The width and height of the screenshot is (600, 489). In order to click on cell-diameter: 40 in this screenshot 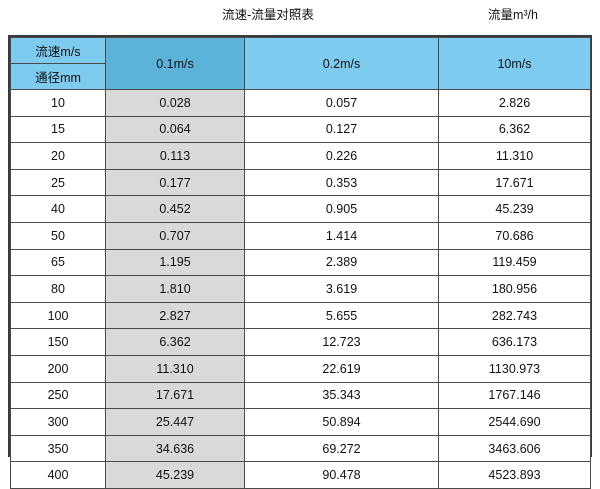, I will do `click(58, 209)`.